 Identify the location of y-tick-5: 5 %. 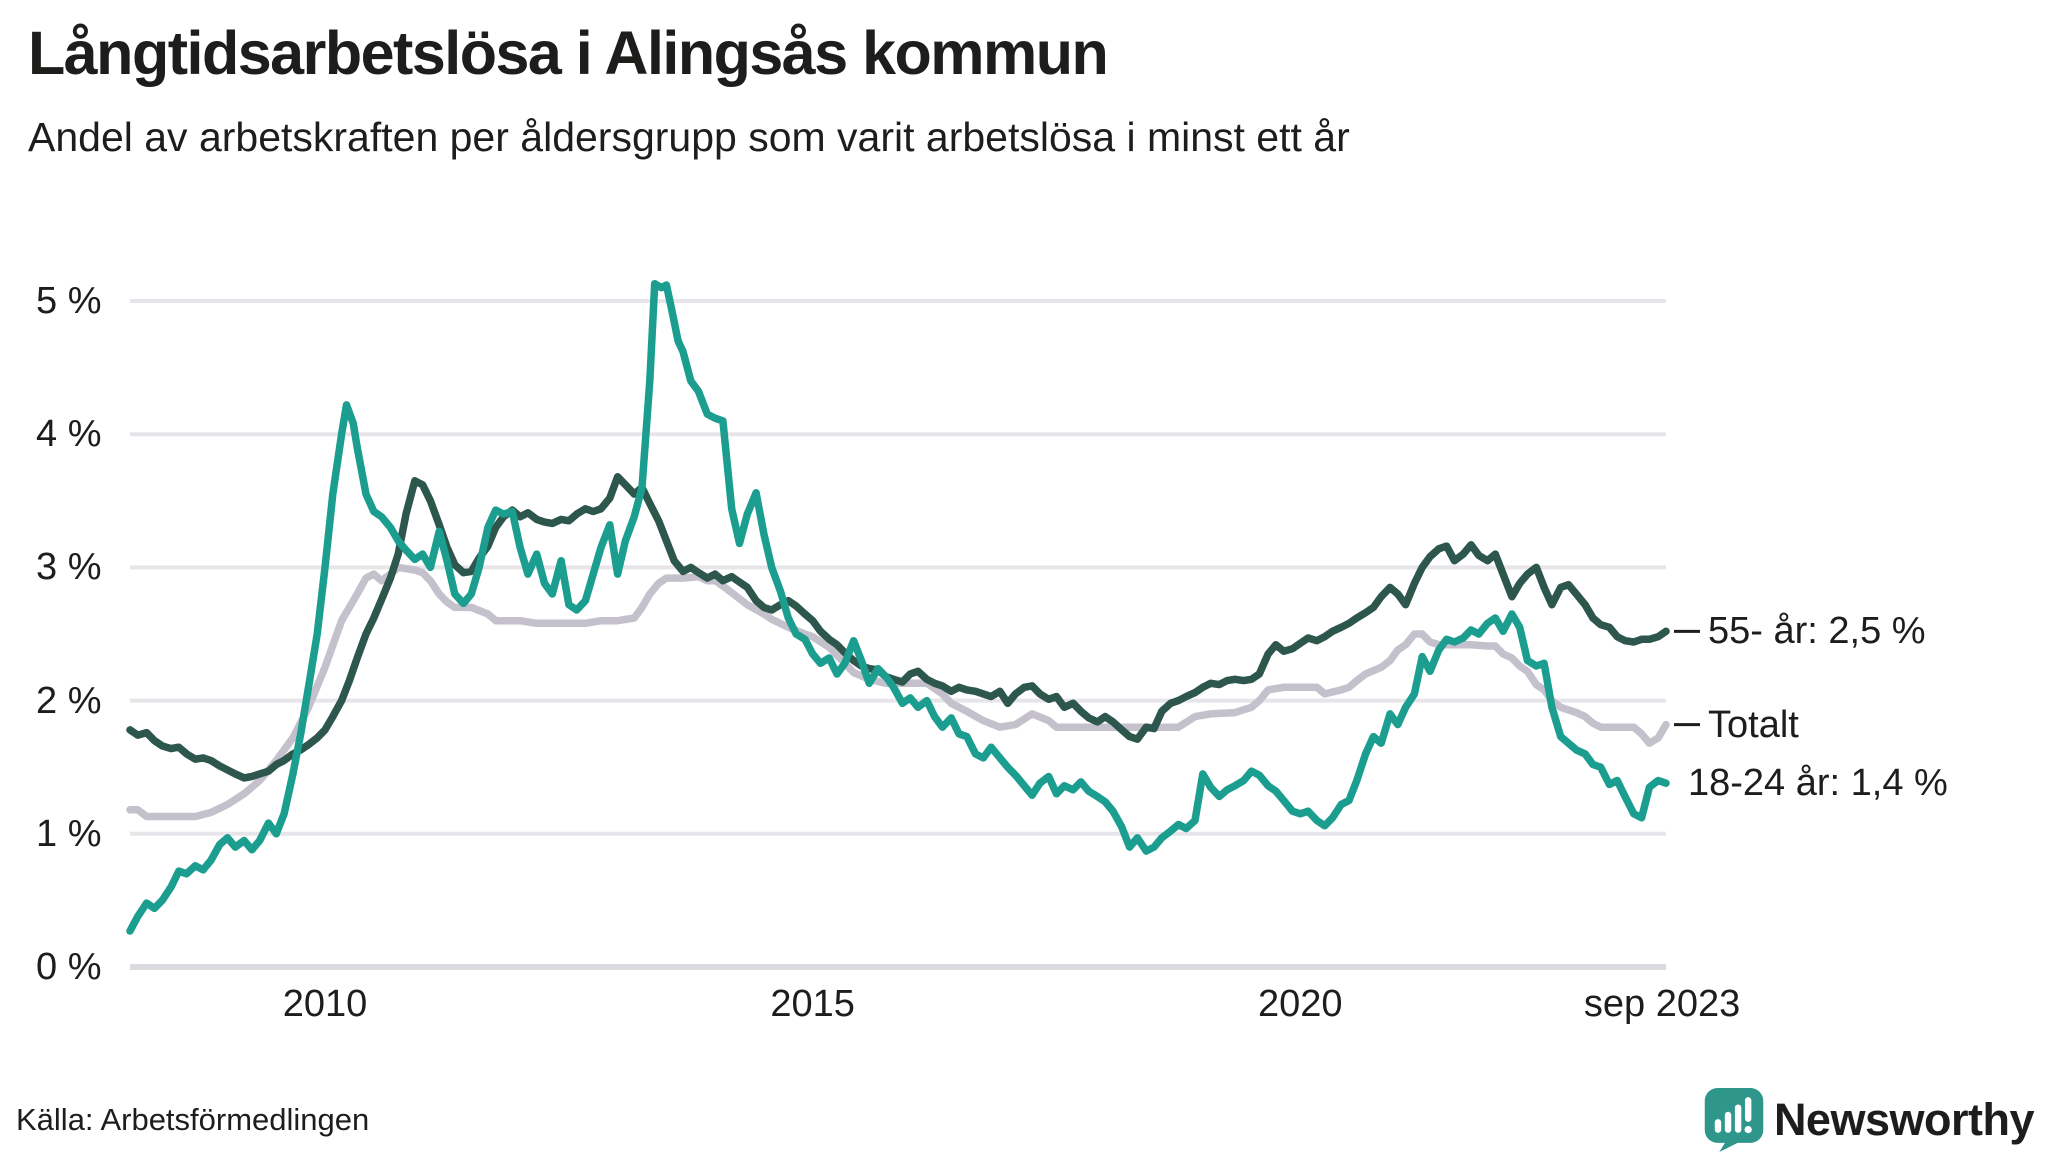
(69, 301).